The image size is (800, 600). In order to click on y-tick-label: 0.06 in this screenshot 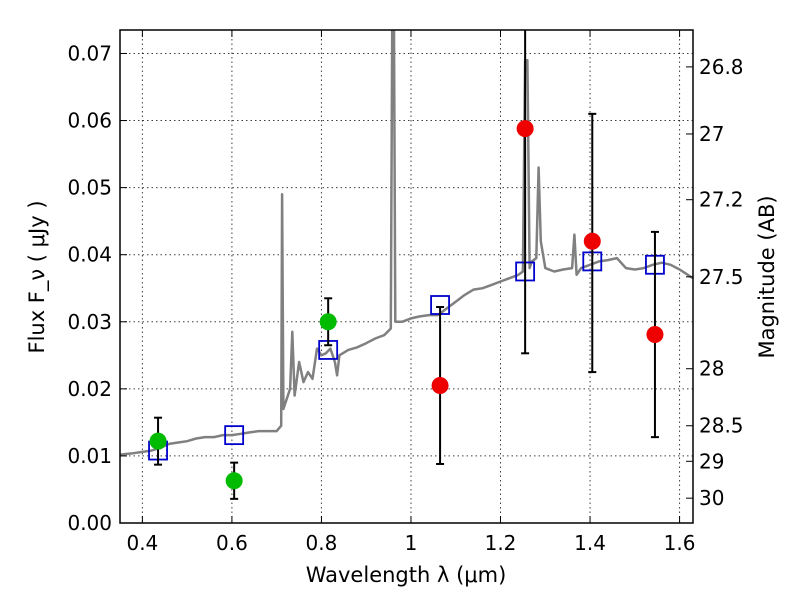, I will do `click(89, 121)`.